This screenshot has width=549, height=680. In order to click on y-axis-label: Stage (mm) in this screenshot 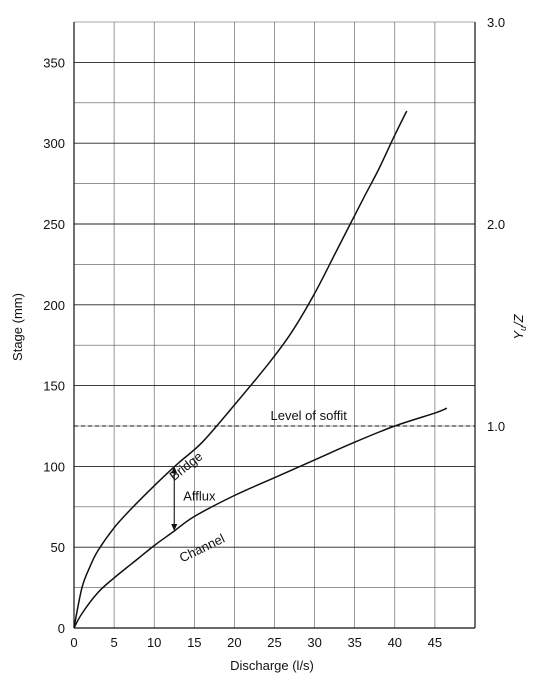, I will do `click(17, 327)`.